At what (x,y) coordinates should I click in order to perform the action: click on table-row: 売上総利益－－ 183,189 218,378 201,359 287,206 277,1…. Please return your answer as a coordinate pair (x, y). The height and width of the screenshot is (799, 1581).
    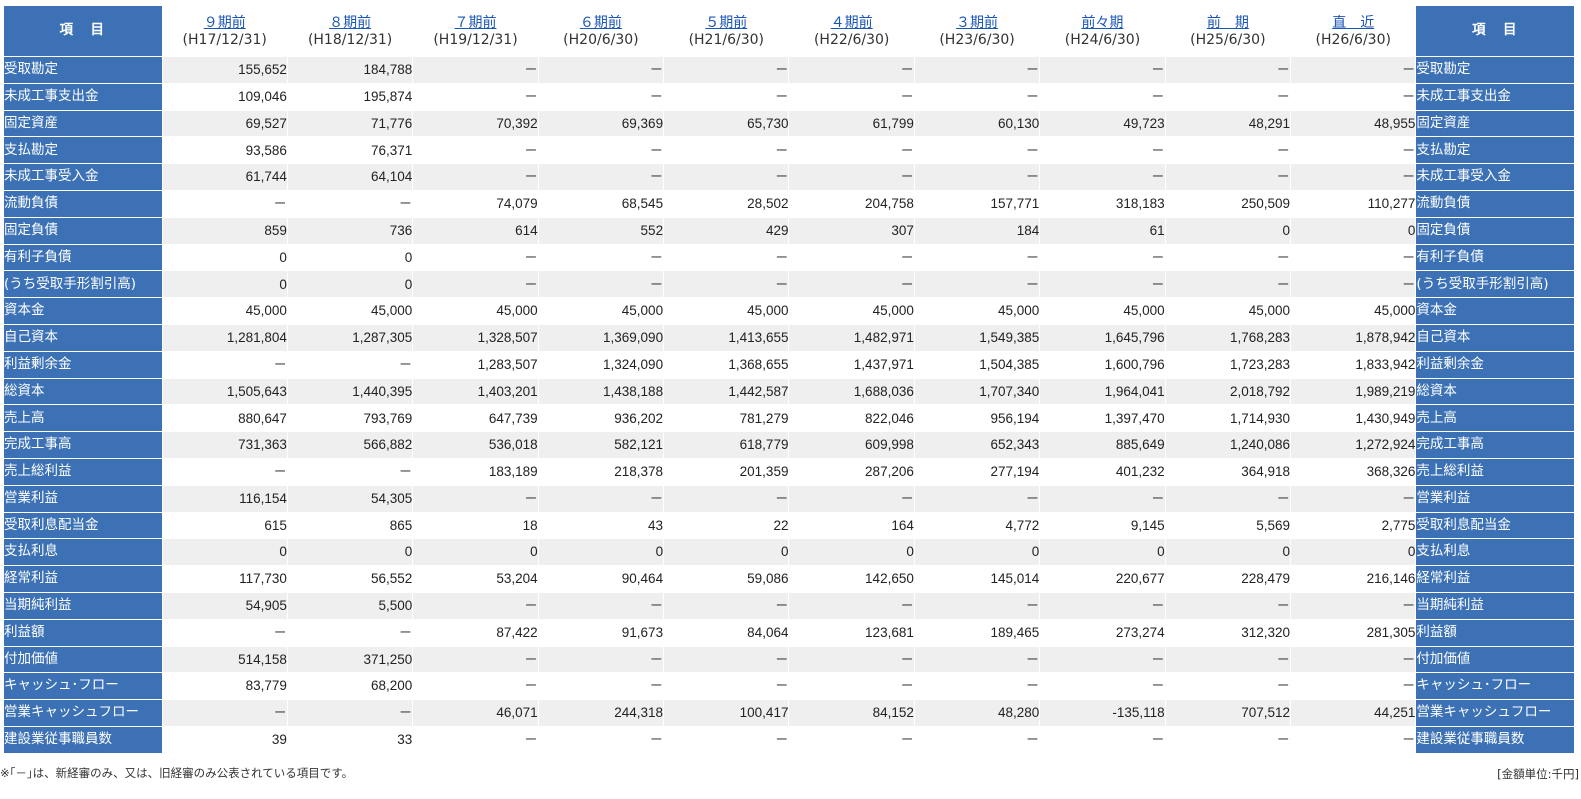
    Looking at the image, I should click on (789, 471).